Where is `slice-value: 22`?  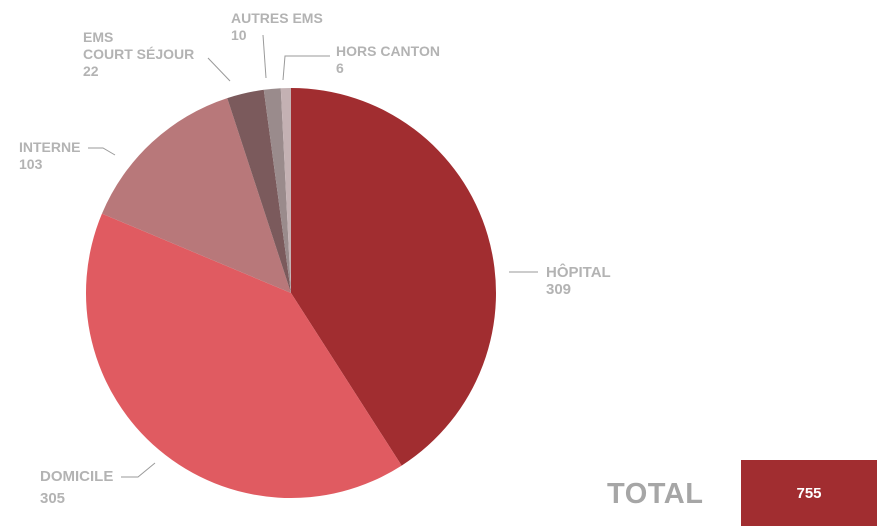 slice-value: 22 is located at coordinates (91, 71).